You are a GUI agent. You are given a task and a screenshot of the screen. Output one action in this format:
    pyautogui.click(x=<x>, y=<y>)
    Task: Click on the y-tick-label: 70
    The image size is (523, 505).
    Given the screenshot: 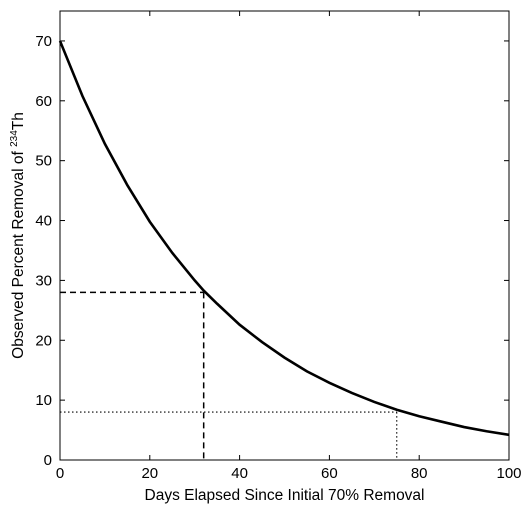 What is the action you would take?
    pyautogui.click(x=43, y=41)
    